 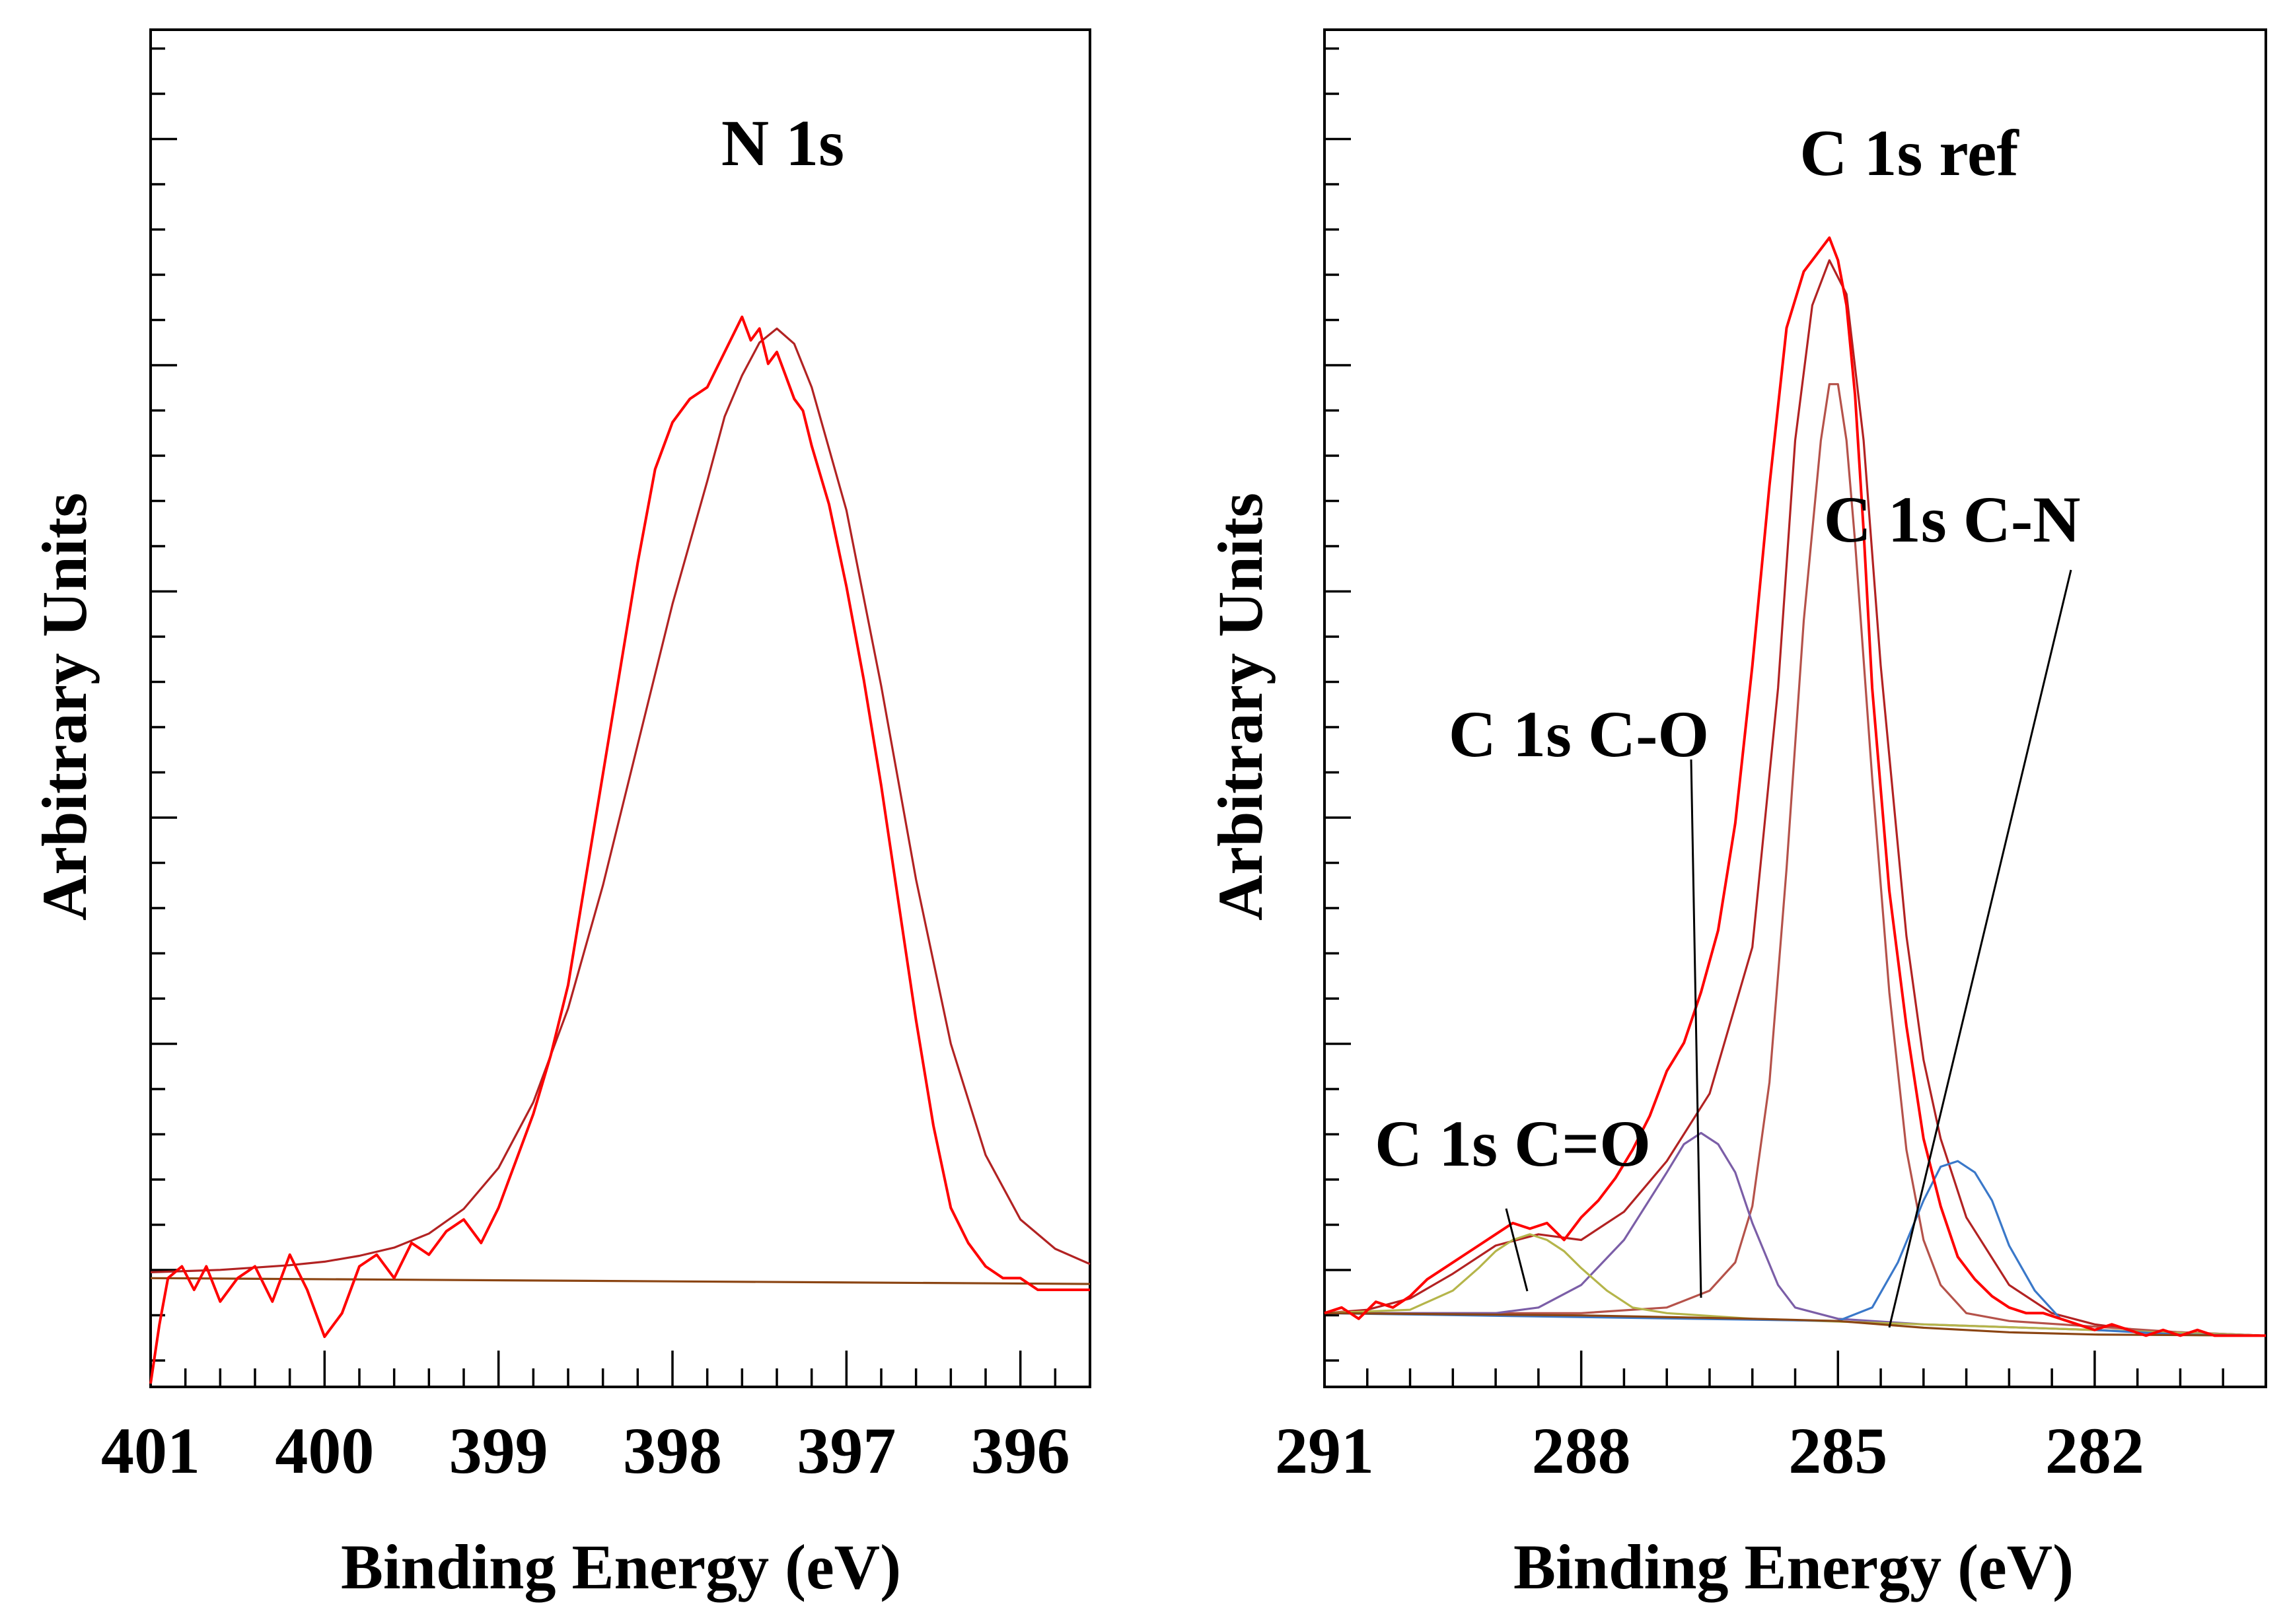 What do you see at coordinates (1020, 1451) in the screenshot?
I see `x-tick-label: 396` at bounding box center [1020, 1451].